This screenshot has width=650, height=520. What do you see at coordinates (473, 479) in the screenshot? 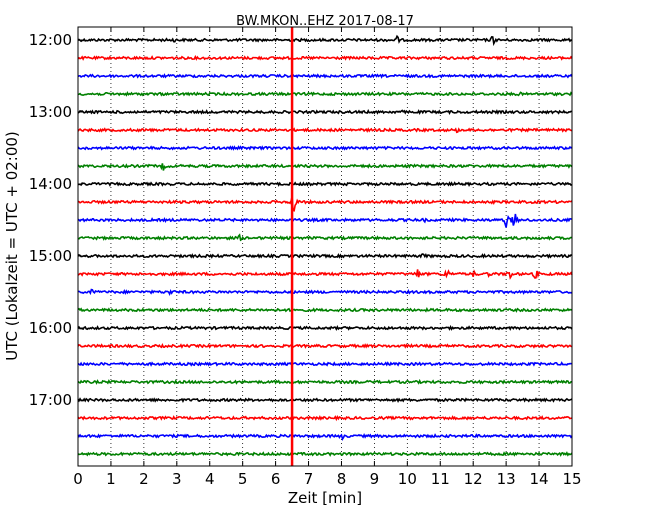
I see `x-tick-label: 12` at bounding box center [473, 479].